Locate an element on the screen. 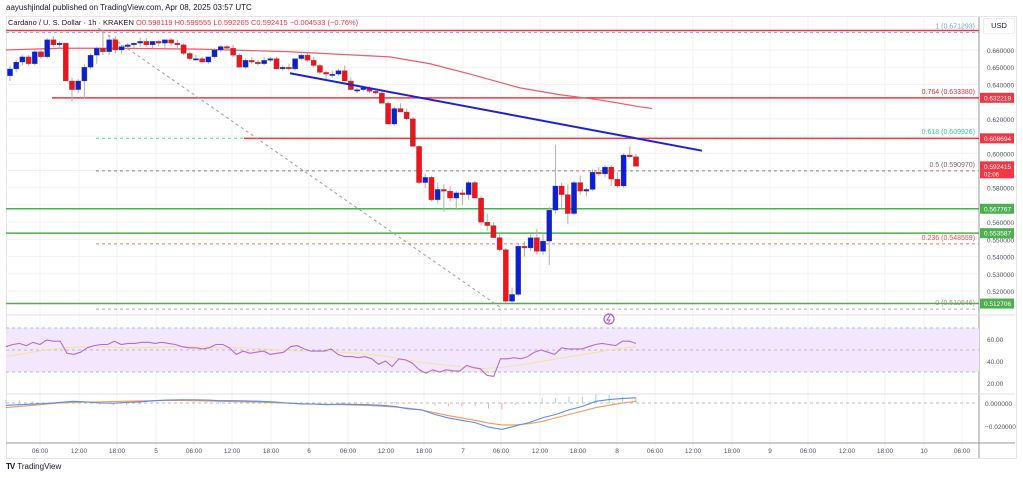 The height and width of the screenshot is (478, 1023). fib-level-label: 0.618 (0.609926) is located at coordinates (948, 132).